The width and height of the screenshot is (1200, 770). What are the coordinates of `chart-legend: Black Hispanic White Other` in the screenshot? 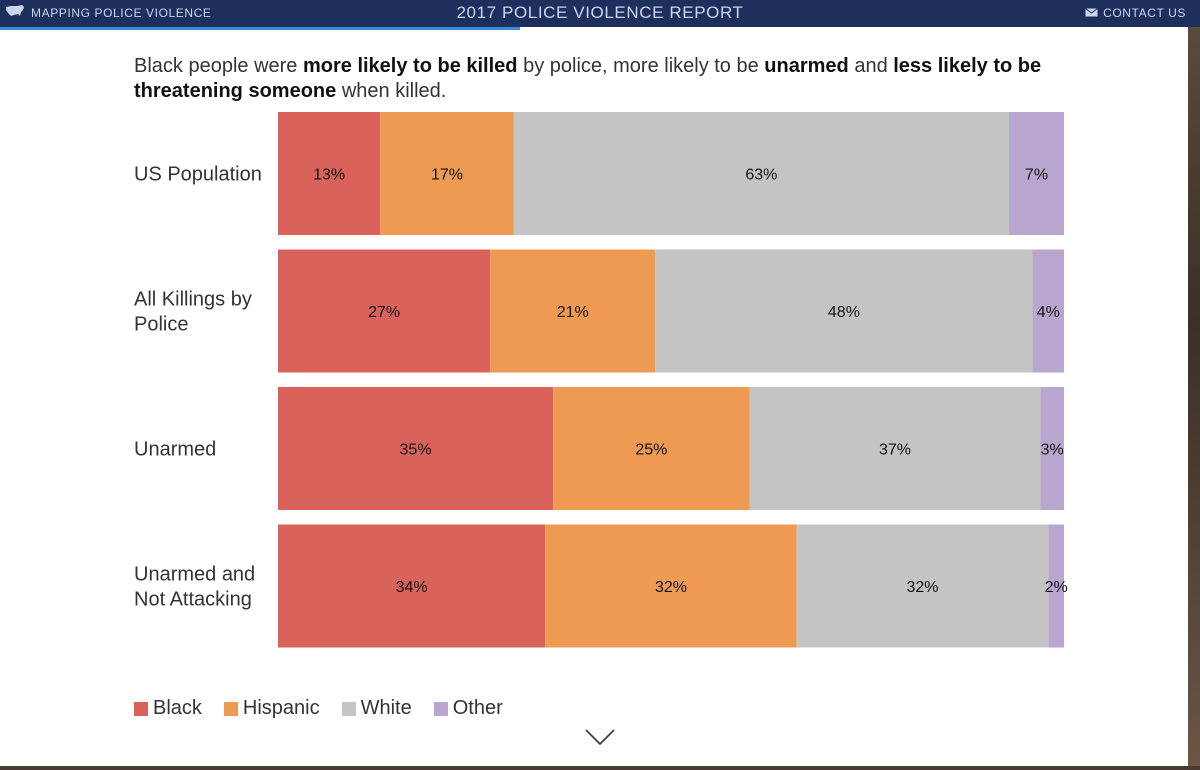 It's located at (318, 708).